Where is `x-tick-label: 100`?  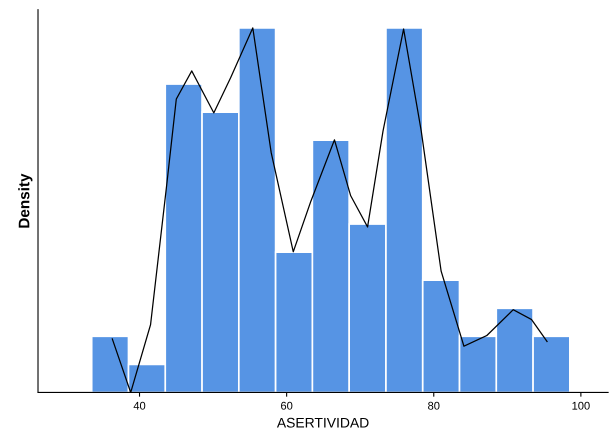 x-tick-label: 100 is located at coordinates (581, 406).